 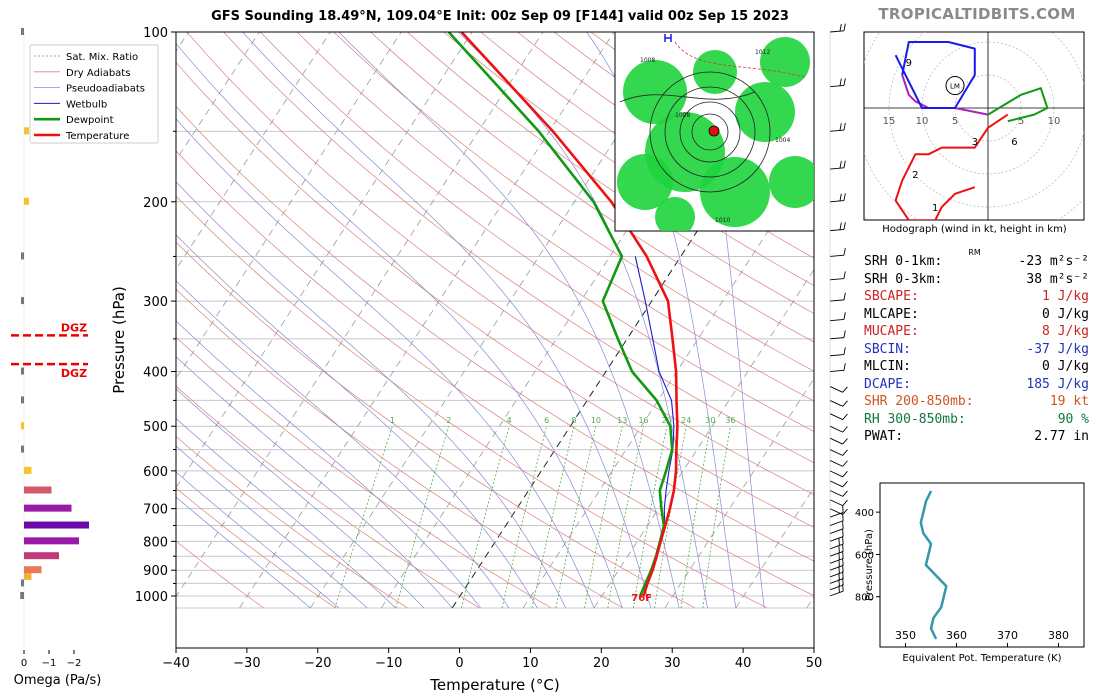 I want to click on y-tick-label: 100, so click(x=155, y=33).